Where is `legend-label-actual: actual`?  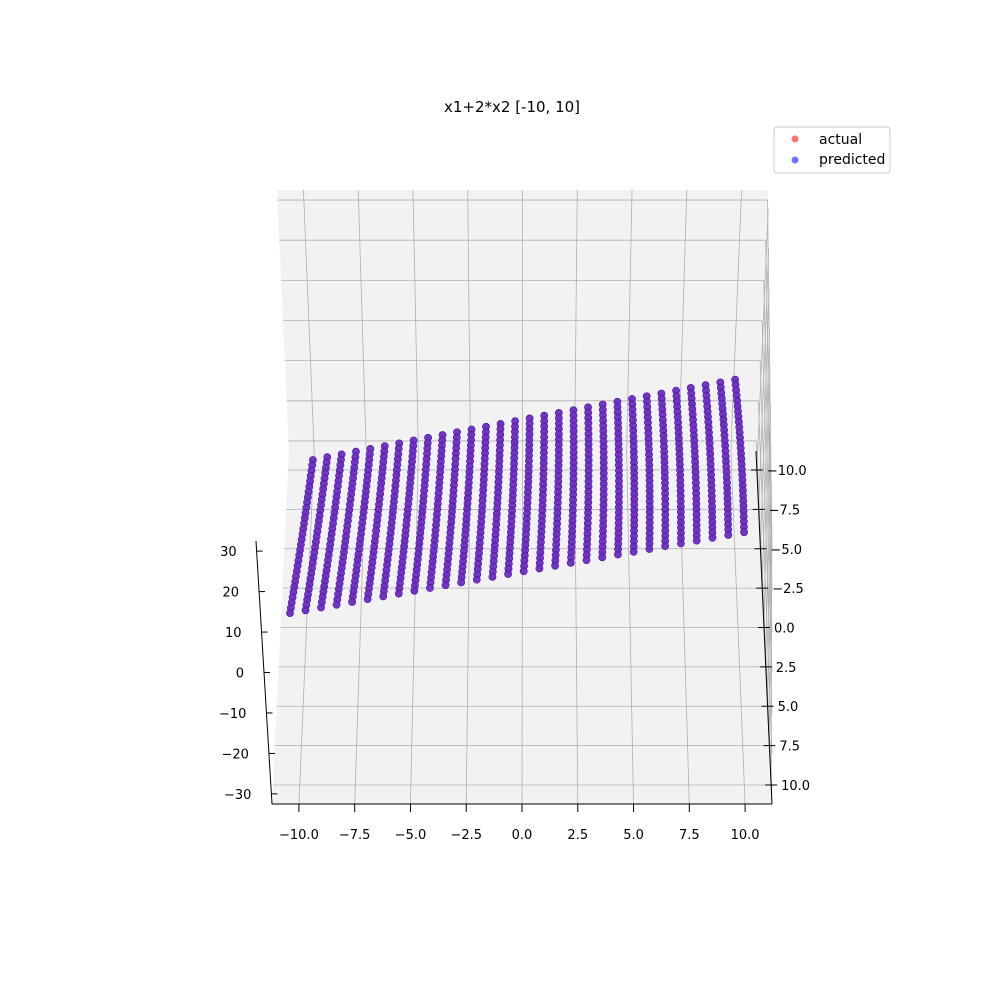
legend-label-actual: actual is located at coordinates (840, 140).